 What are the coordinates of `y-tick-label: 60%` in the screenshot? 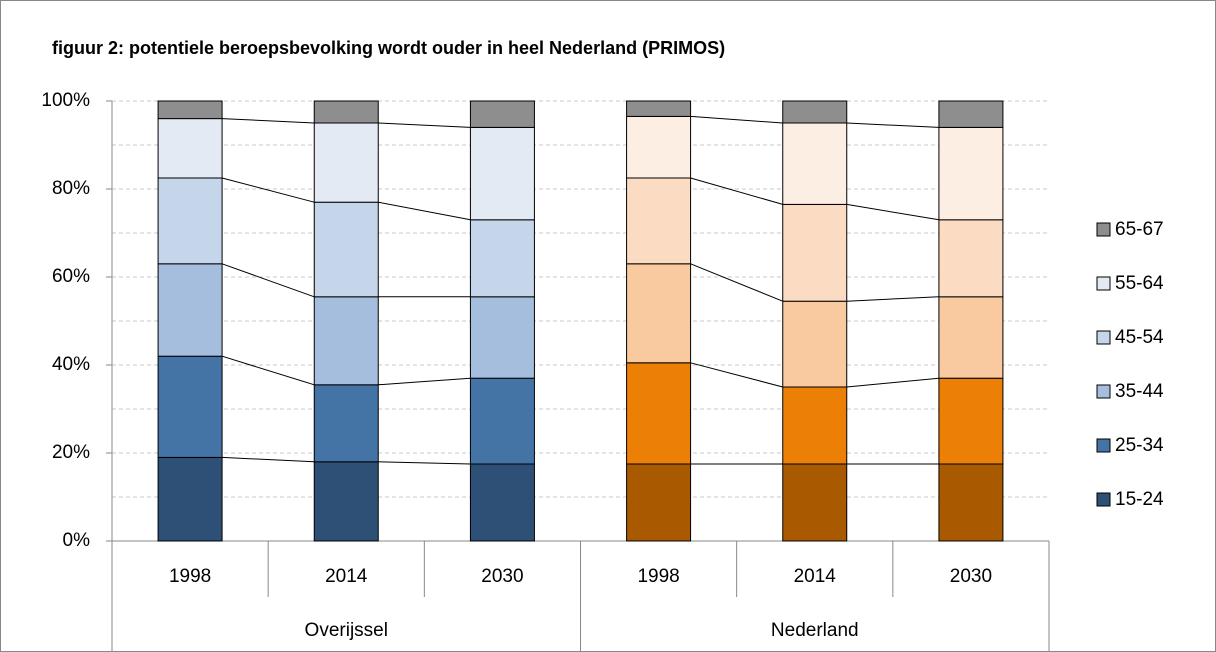 It's located at (71, 276).